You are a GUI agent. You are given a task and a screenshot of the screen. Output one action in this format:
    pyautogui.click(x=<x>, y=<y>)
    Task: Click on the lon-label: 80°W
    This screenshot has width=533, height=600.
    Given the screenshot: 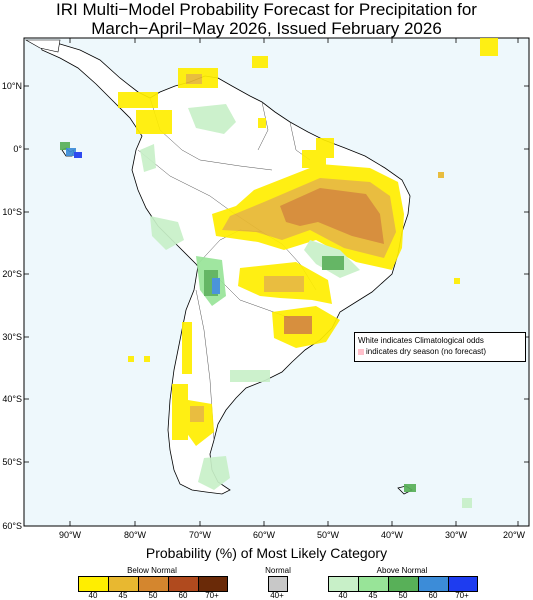 What is the action you would take?
    pyautogui.click(x=135, y=535)
    